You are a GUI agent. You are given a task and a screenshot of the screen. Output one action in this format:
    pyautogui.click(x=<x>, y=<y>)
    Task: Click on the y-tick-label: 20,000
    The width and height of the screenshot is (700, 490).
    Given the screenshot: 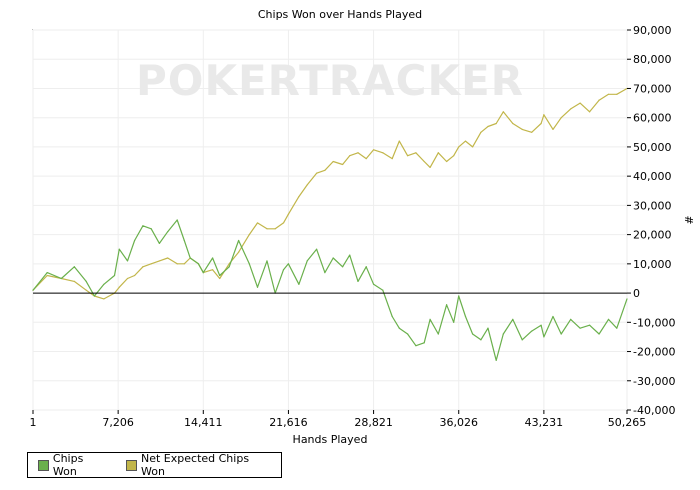 What is the action you would take?
    pyautogui.click(x=652, y=235)
    